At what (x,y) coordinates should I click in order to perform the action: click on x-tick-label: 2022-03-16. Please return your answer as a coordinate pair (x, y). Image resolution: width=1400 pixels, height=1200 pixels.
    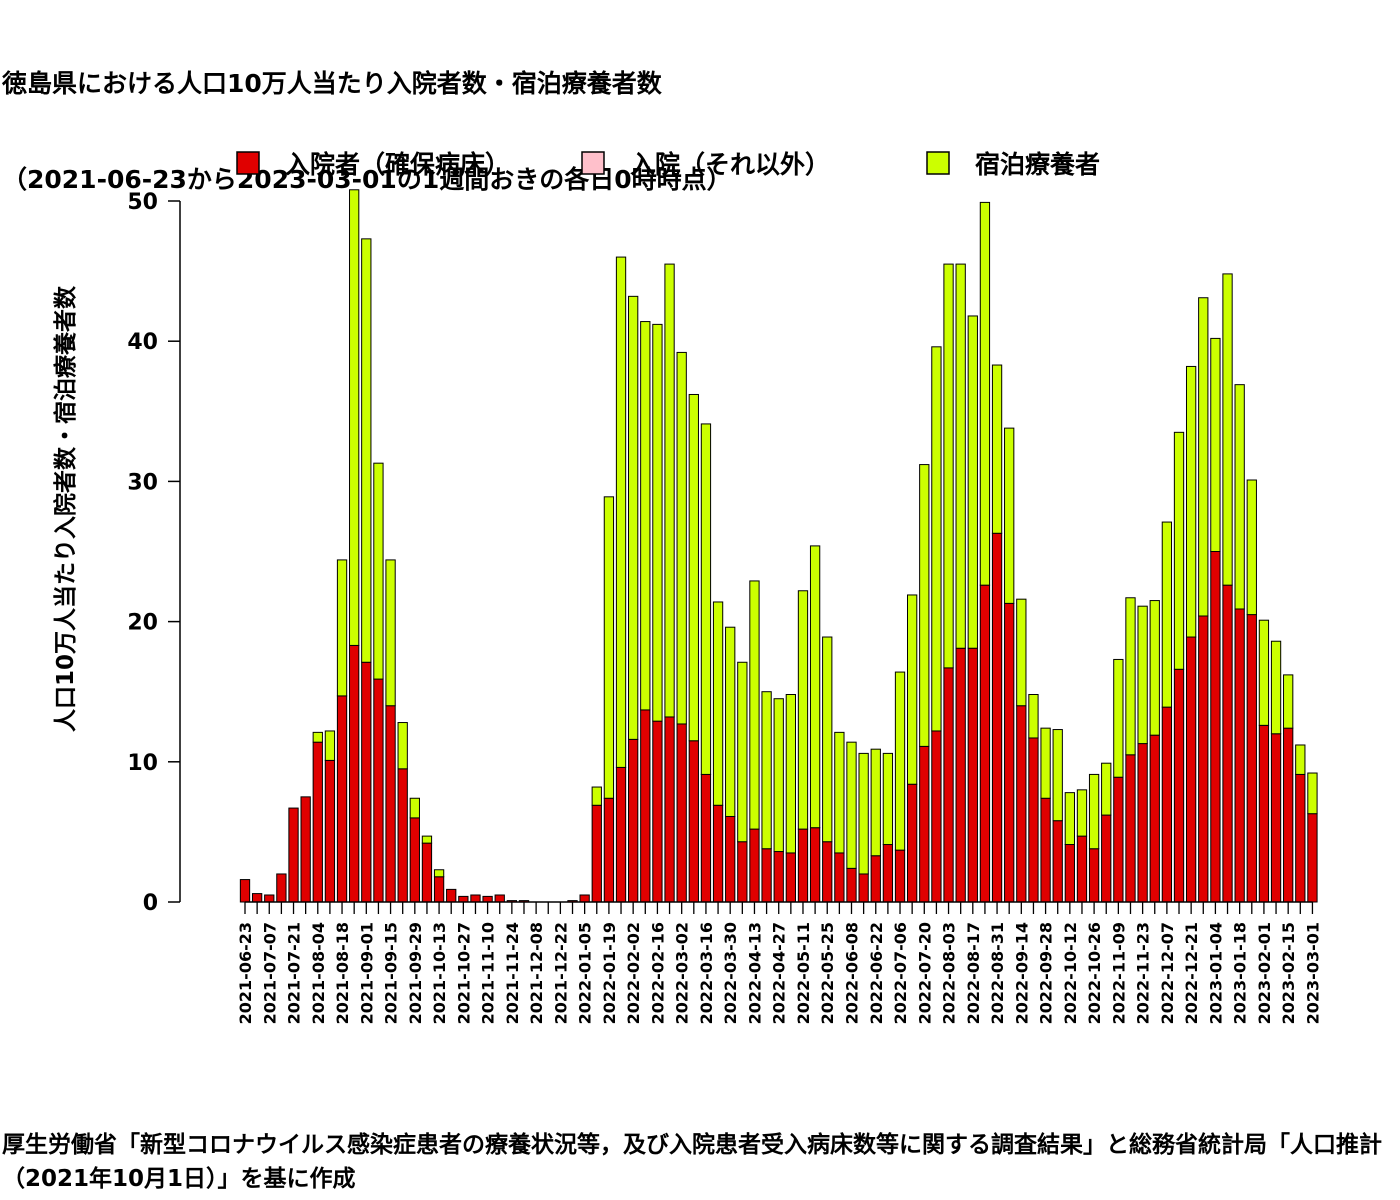
    Looking at the image, I should click on (706, 973).